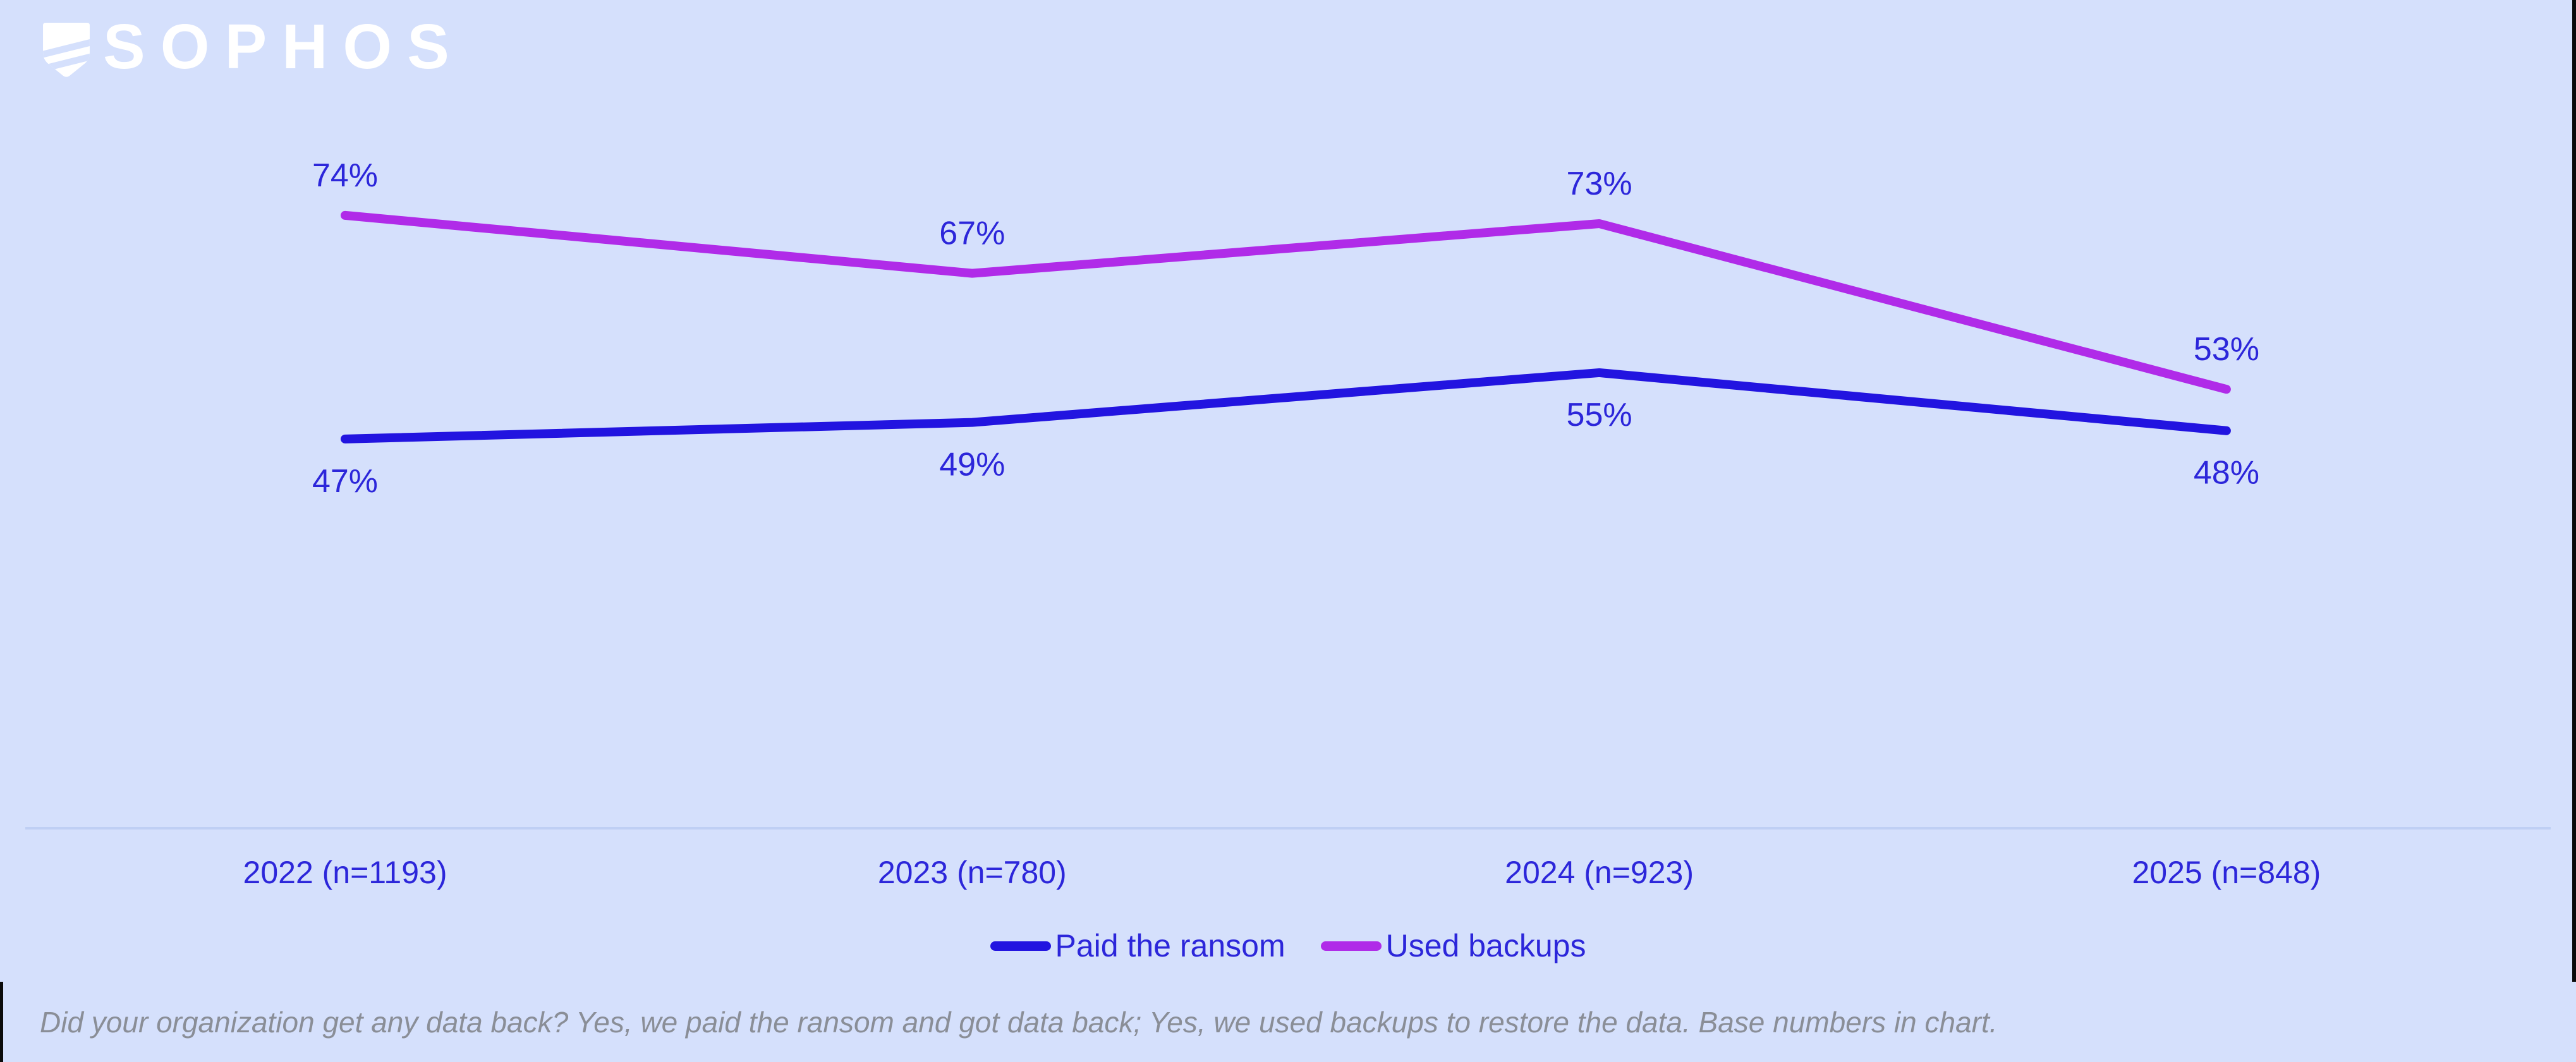 The height and width of the screenshot is (1062, 2576). Describe the element at coordinates (1600, 415) in the screenshot. I see `data-label-paid-the-ransom-2024-n-923: 55%` at that location.